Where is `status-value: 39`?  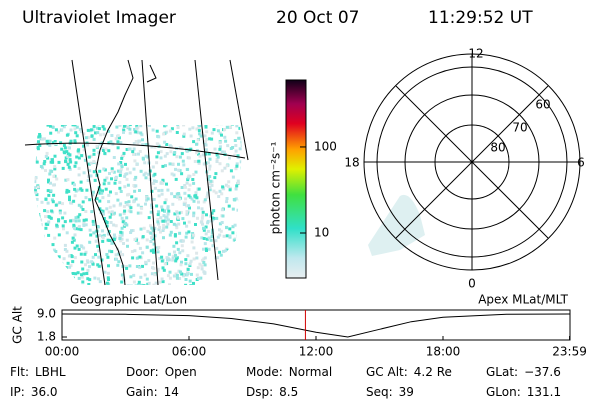 status-value: 39 is located at coordinates (406, 392).